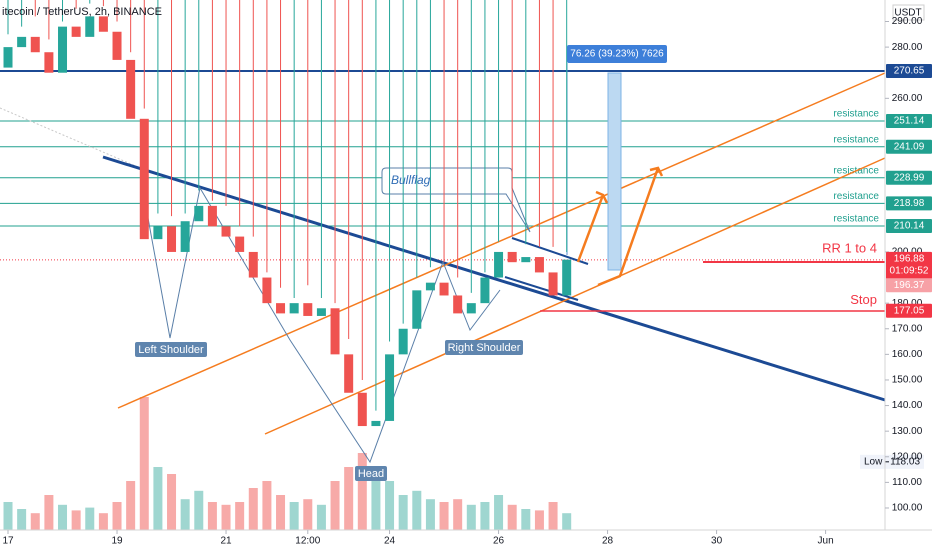  What do you see at coordinates (550, 251) in the screenshot?
I see `flag-top` at bounding box center [550, 251].